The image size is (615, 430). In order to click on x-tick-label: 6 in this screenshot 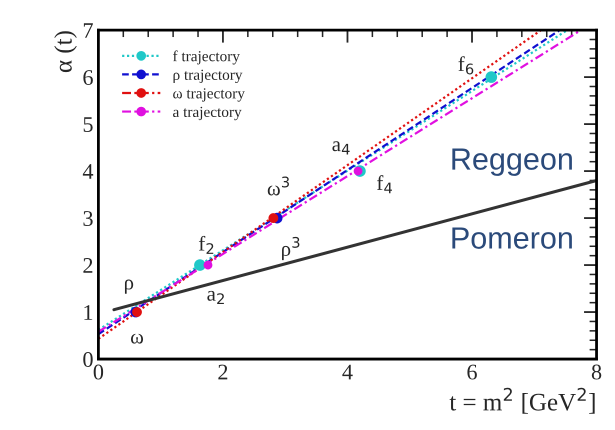, I will do `click(472, 372)`.